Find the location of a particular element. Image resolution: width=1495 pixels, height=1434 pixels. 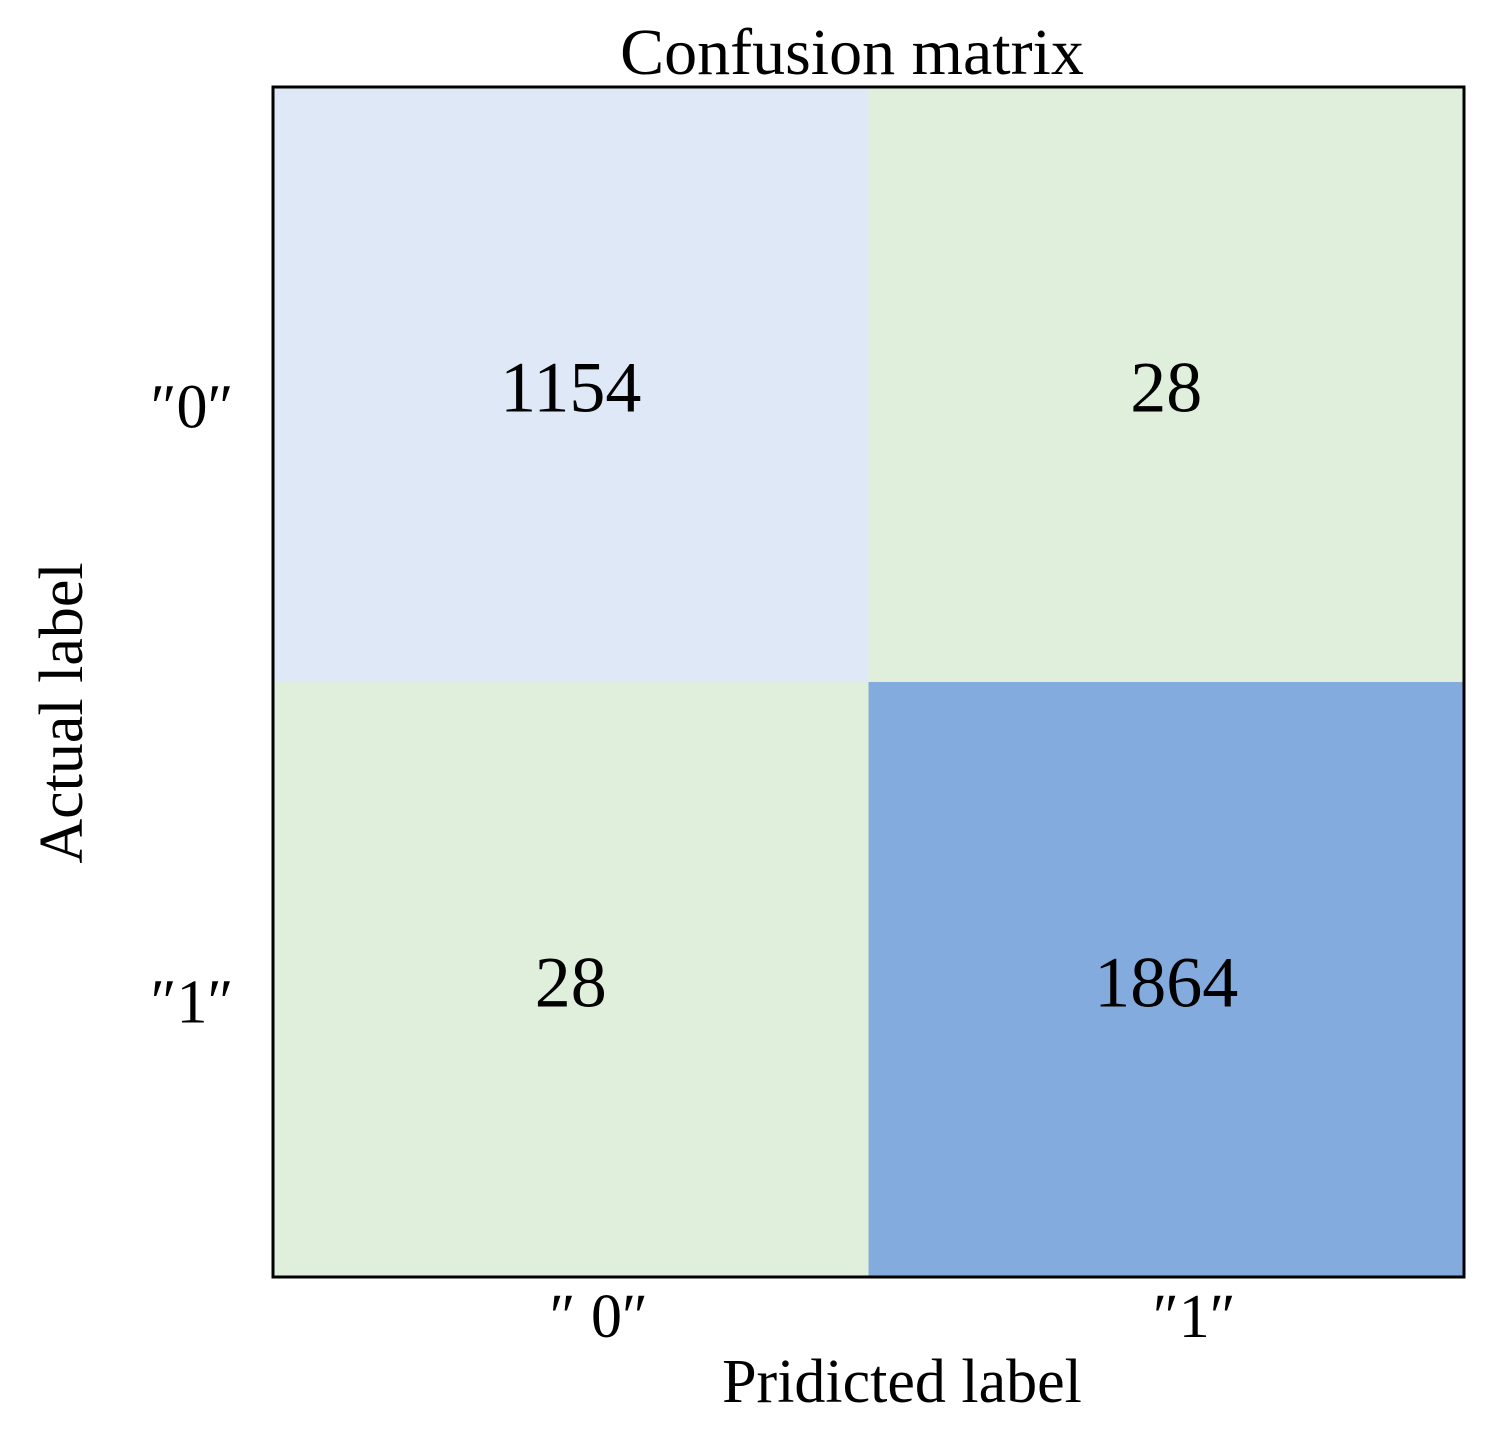

matrix-value-0-1: 28 is located at coordinates (1166, 388).